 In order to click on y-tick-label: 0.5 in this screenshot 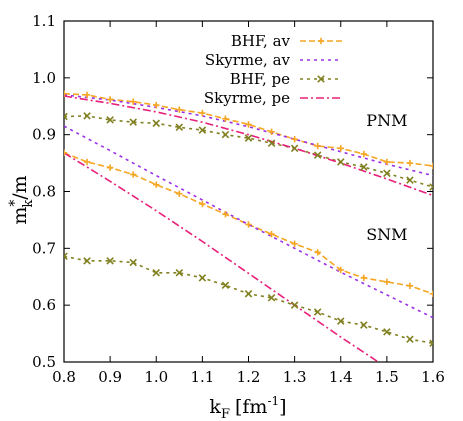, I will do `click(44, 362)`.